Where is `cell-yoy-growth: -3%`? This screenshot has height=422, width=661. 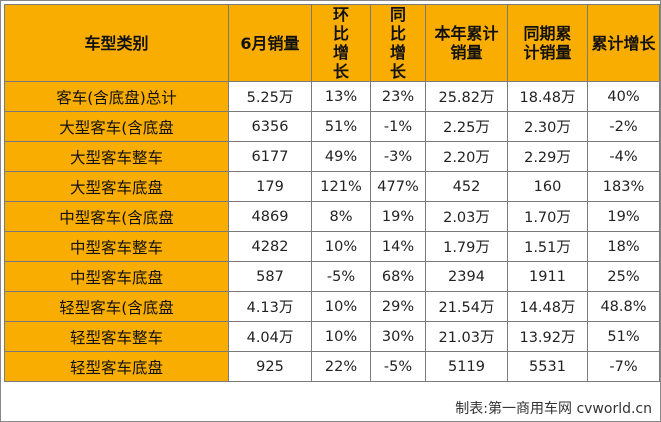
cell-yoy-growth: -3% is located at coordinates (398, 156).